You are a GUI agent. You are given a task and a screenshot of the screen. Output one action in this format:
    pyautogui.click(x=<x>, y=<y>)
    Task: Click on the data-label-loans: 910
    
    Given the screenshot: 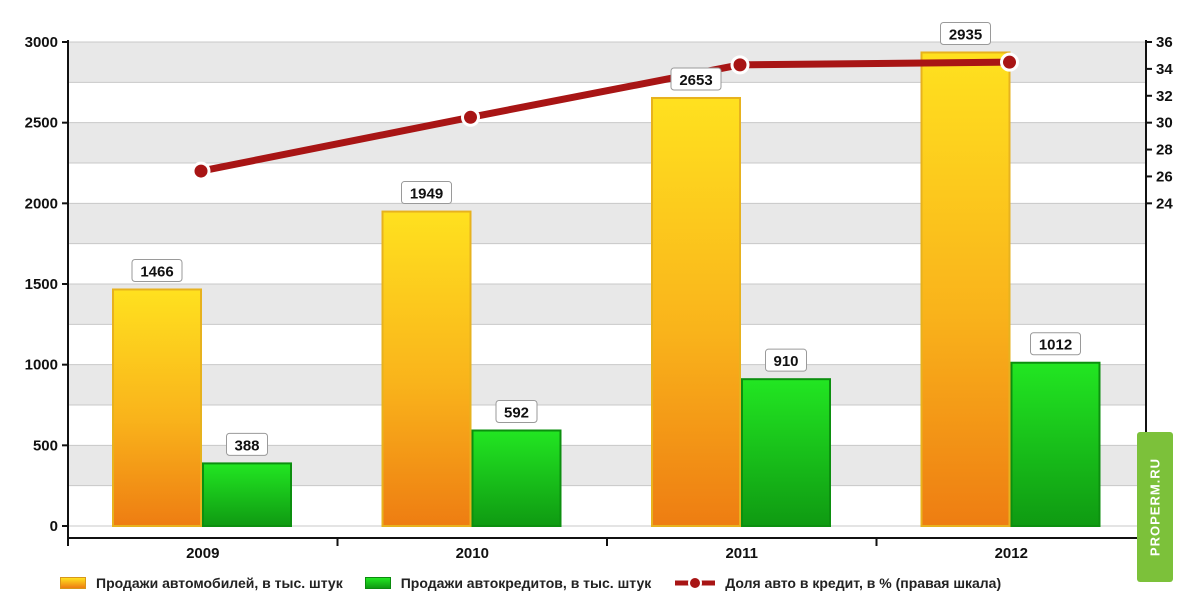 What is the action you would take?
    pyautogui.click(x=786, y=360)
    